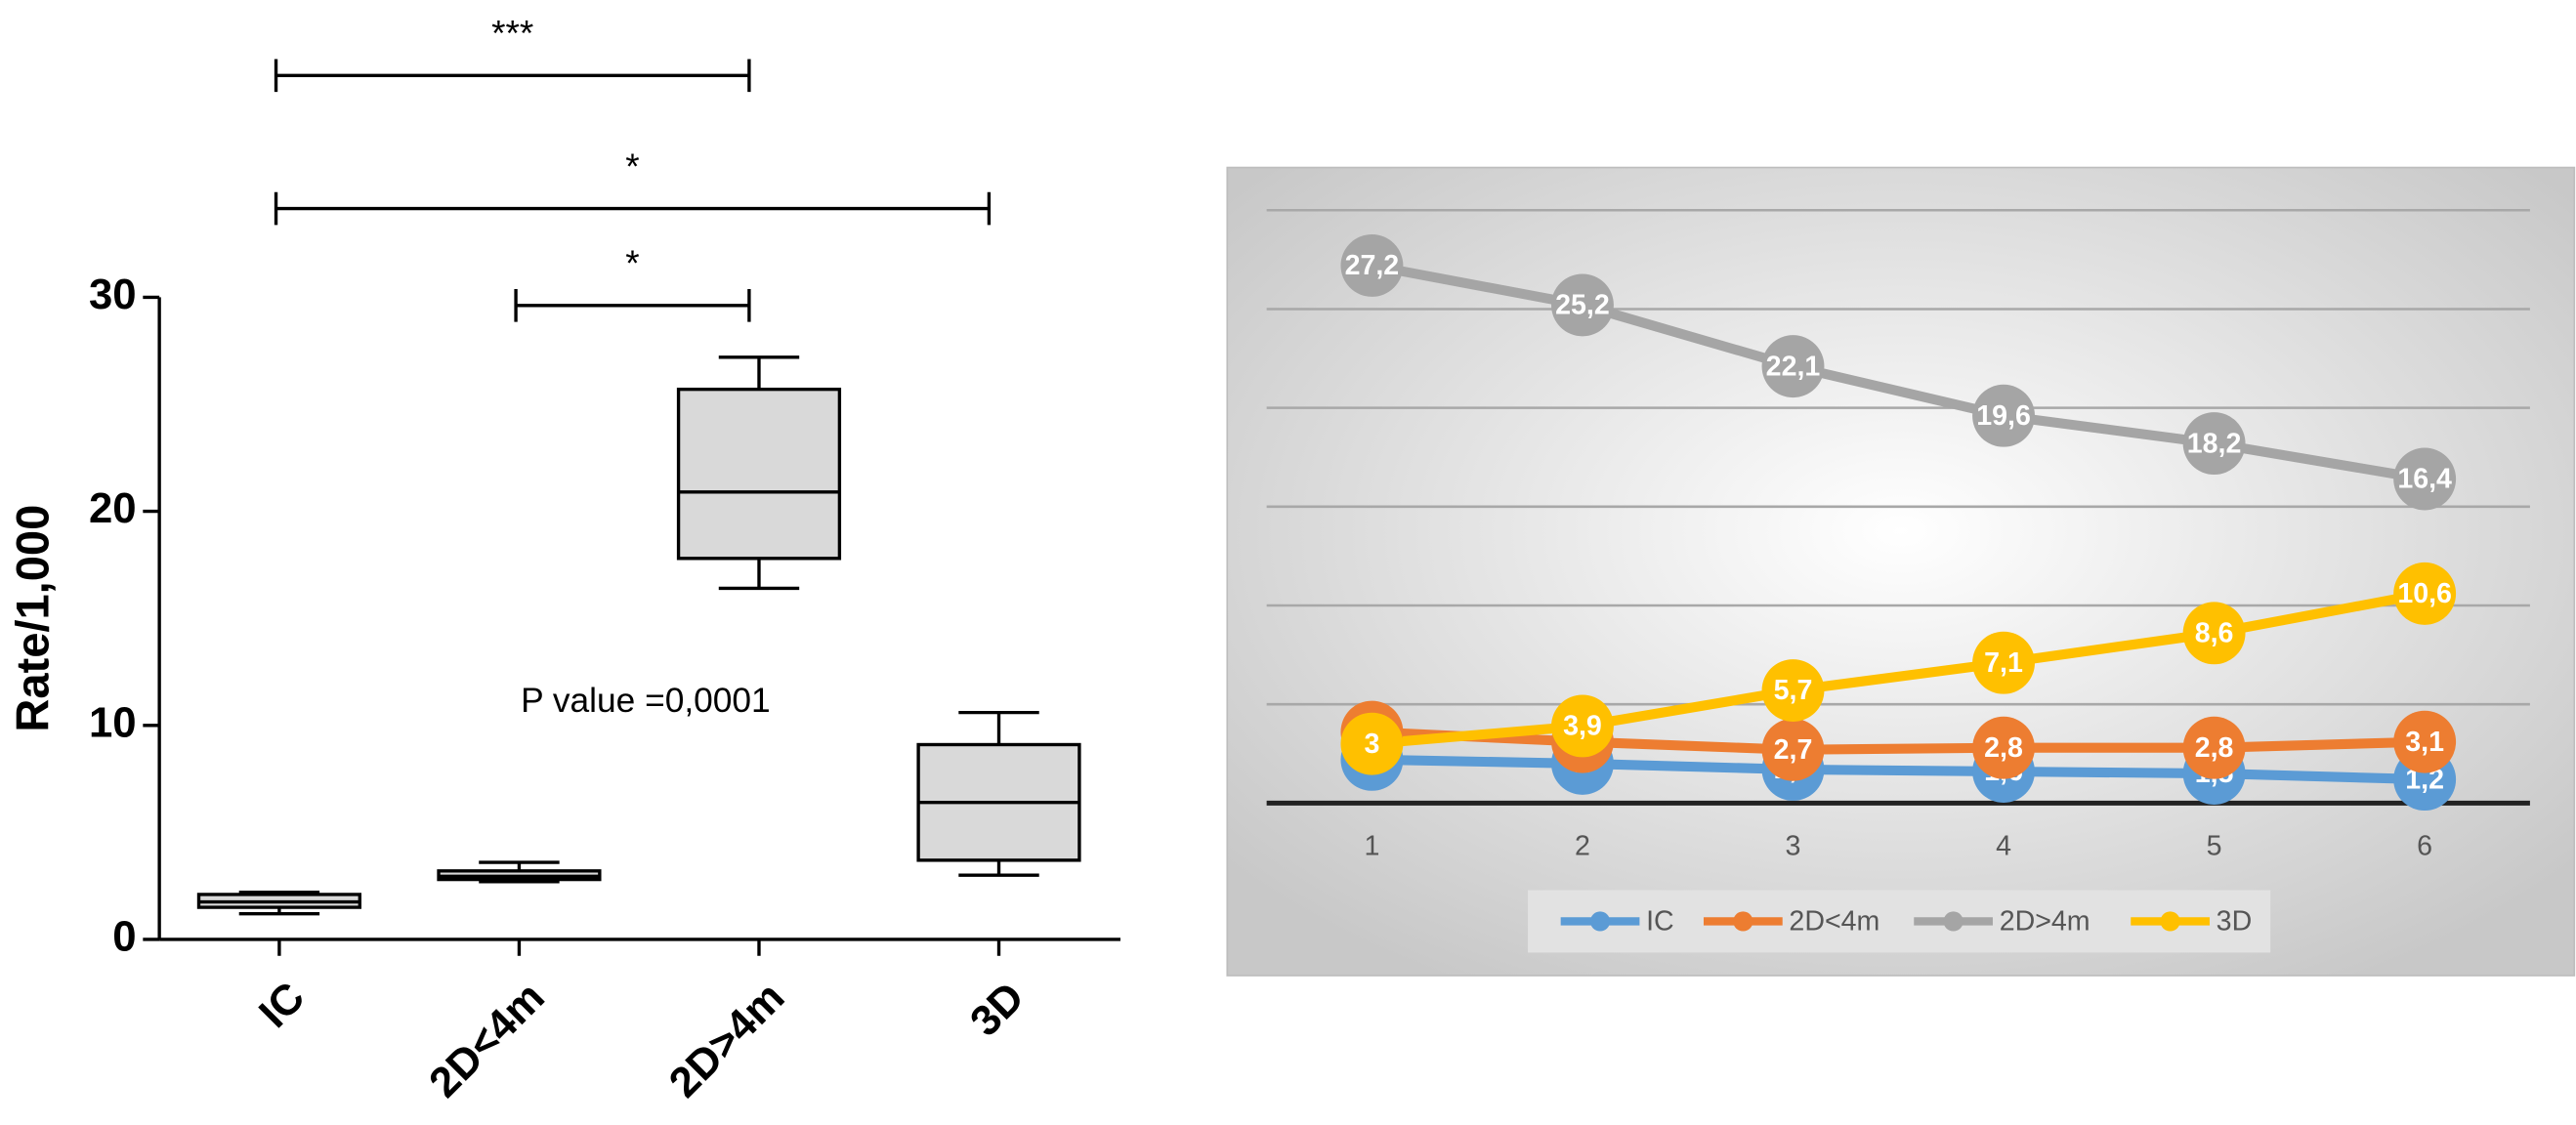  I want to click on data-label: 25,2, so click(1582, 305).